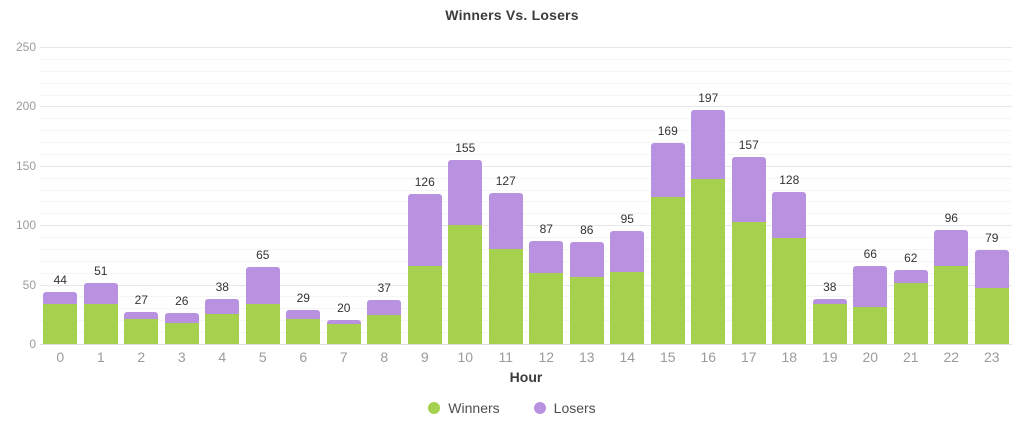 The height and width of the screenshot is (437, 1024). I want to click on x-axis-tick-label: 4, so click(222, 357).